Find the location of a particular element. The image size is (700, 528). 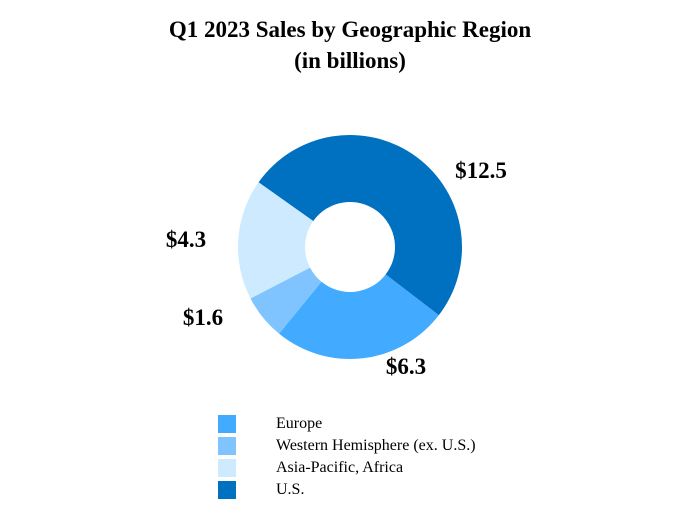

legend-label-europe: Europe is located at coordinates (299, 423).